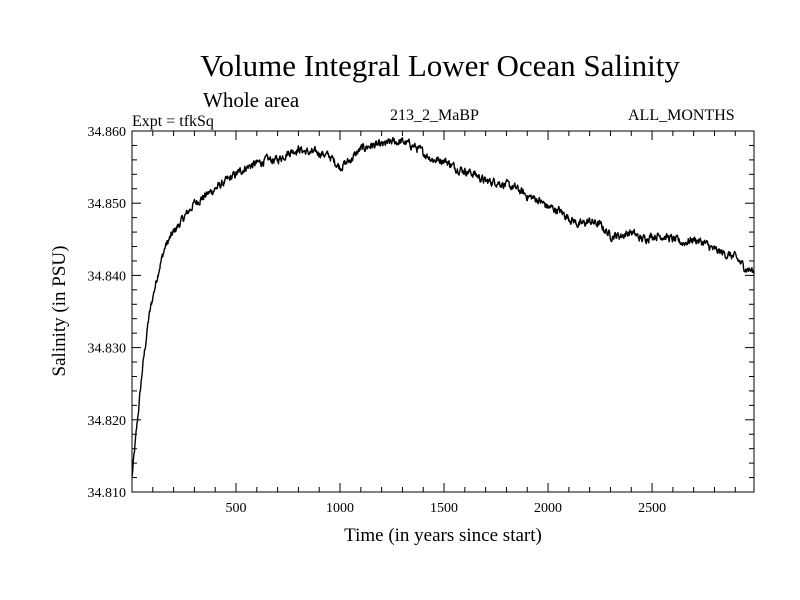 This screenshot has height=600, width=800. Describe the element at coordinates (173, 121) in the screenshot. I see `experiment-label: Expt = tfkSq` at that location.